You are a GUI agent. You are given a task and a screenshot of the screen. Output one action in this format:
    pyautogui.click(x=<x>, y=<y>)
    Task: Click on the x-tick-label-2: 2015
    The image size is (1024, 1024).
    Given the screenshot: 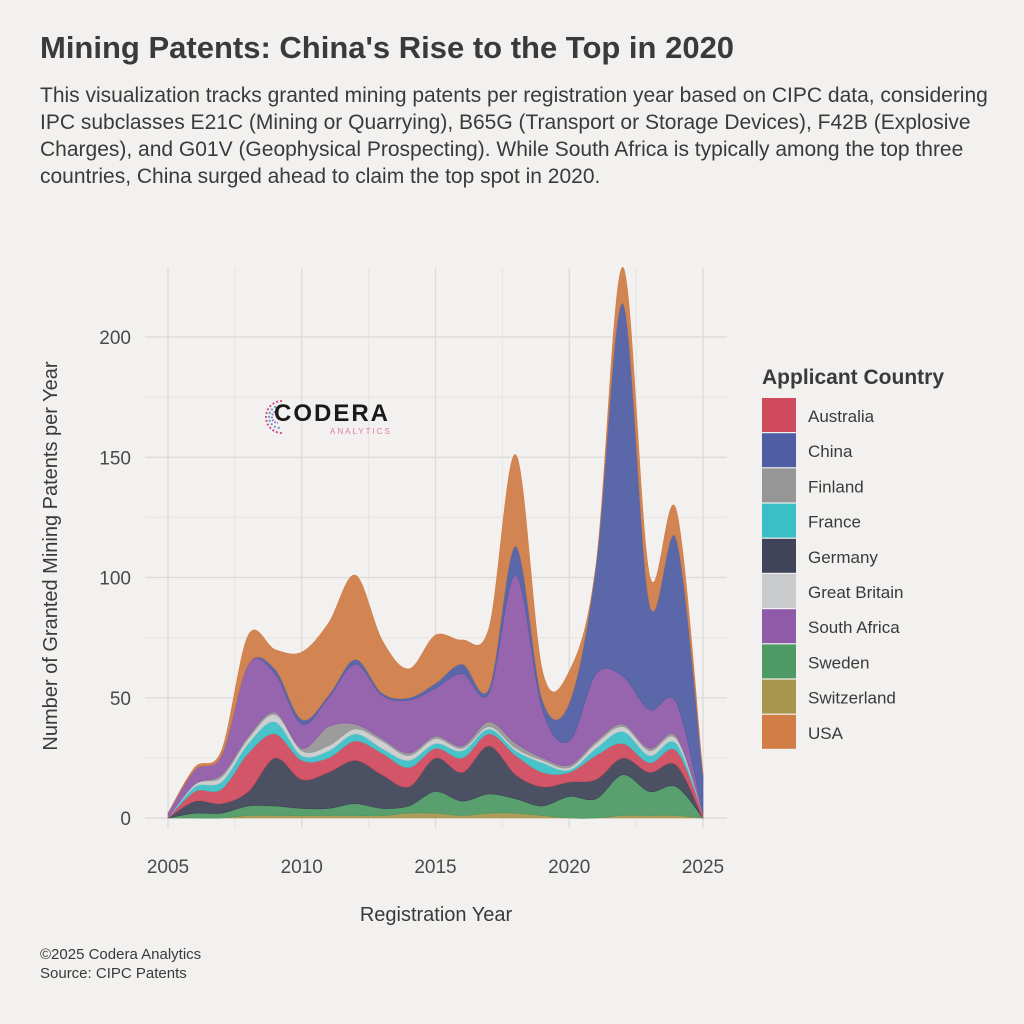 What is the action you would take?
    pyautogui.click(x=435, y=867)
    